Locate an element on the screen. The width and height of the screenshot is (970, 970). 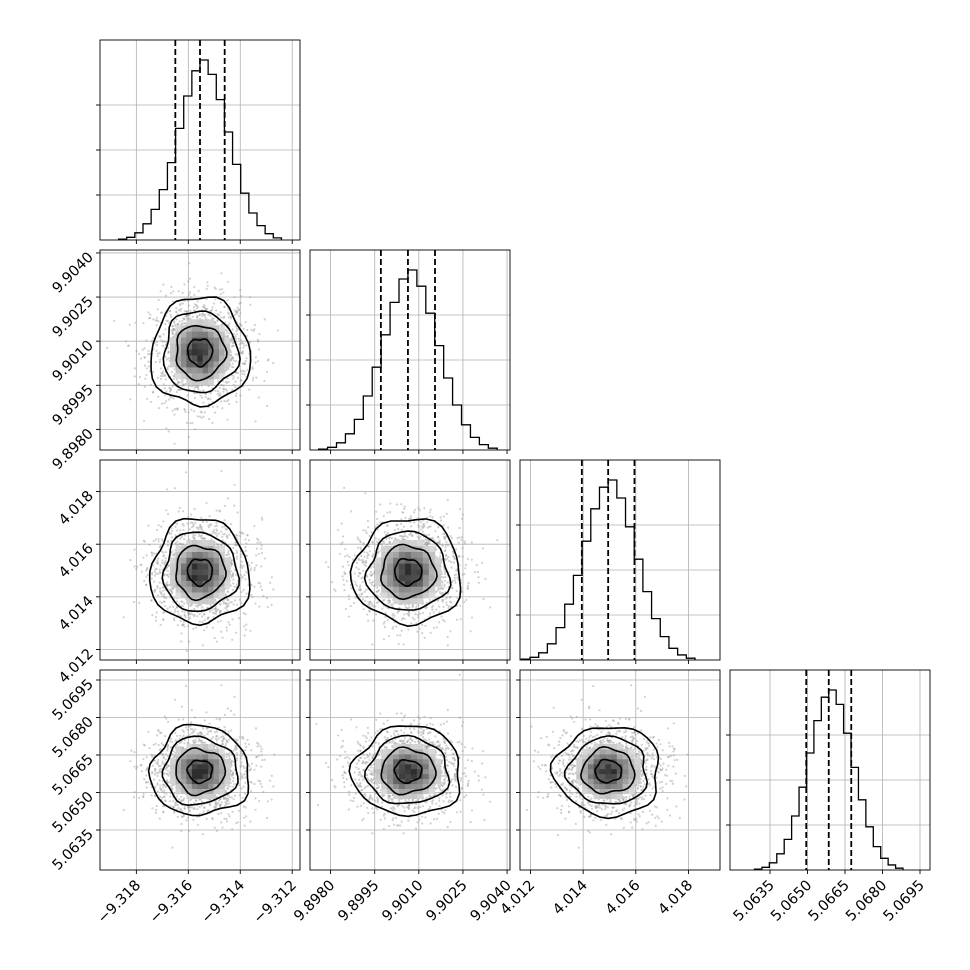
x-tick-label: −9.312 is located at coordinates (275, 902).